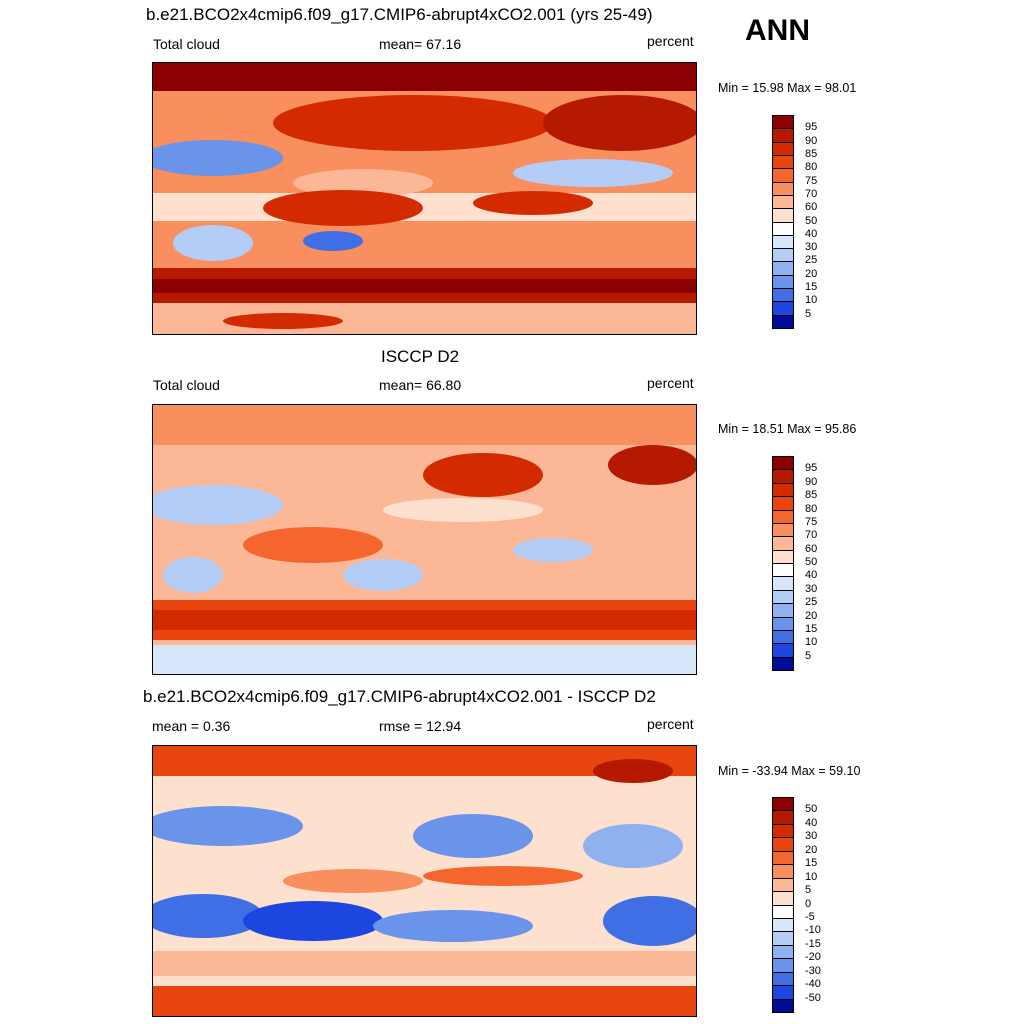 This screenshot has width=1024, height=1024. What do you see at coordinates (186, 44) in the screenshot?
I see `panel-1-left-label: Total cloud` at bounding box center [186, 44].